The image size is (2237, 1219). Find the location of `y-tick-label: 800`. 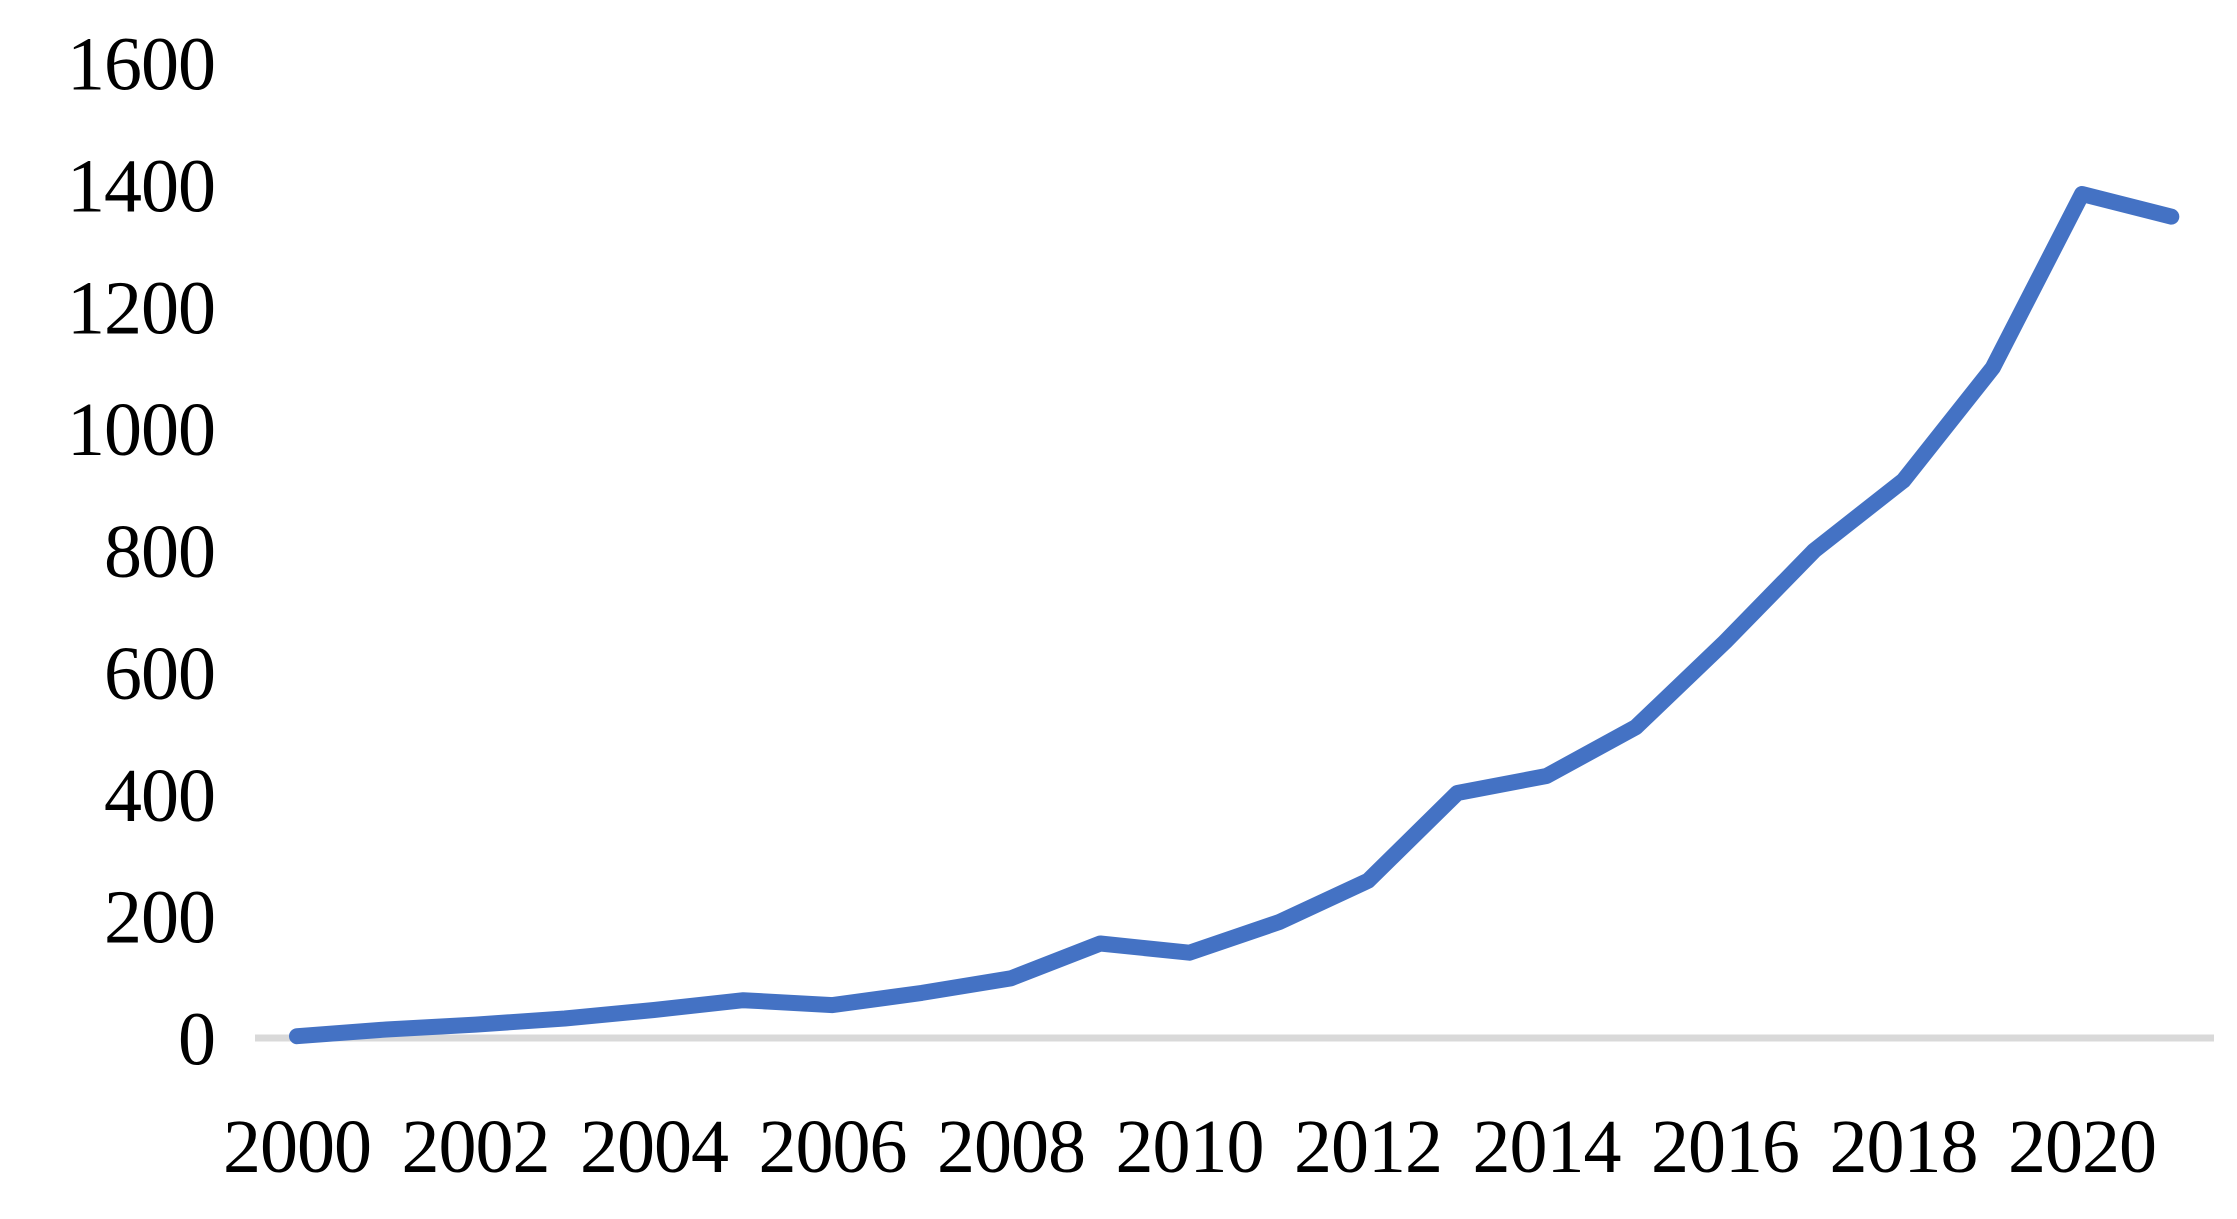

y-tick-label: 800 is located at coordinates (159, 552).